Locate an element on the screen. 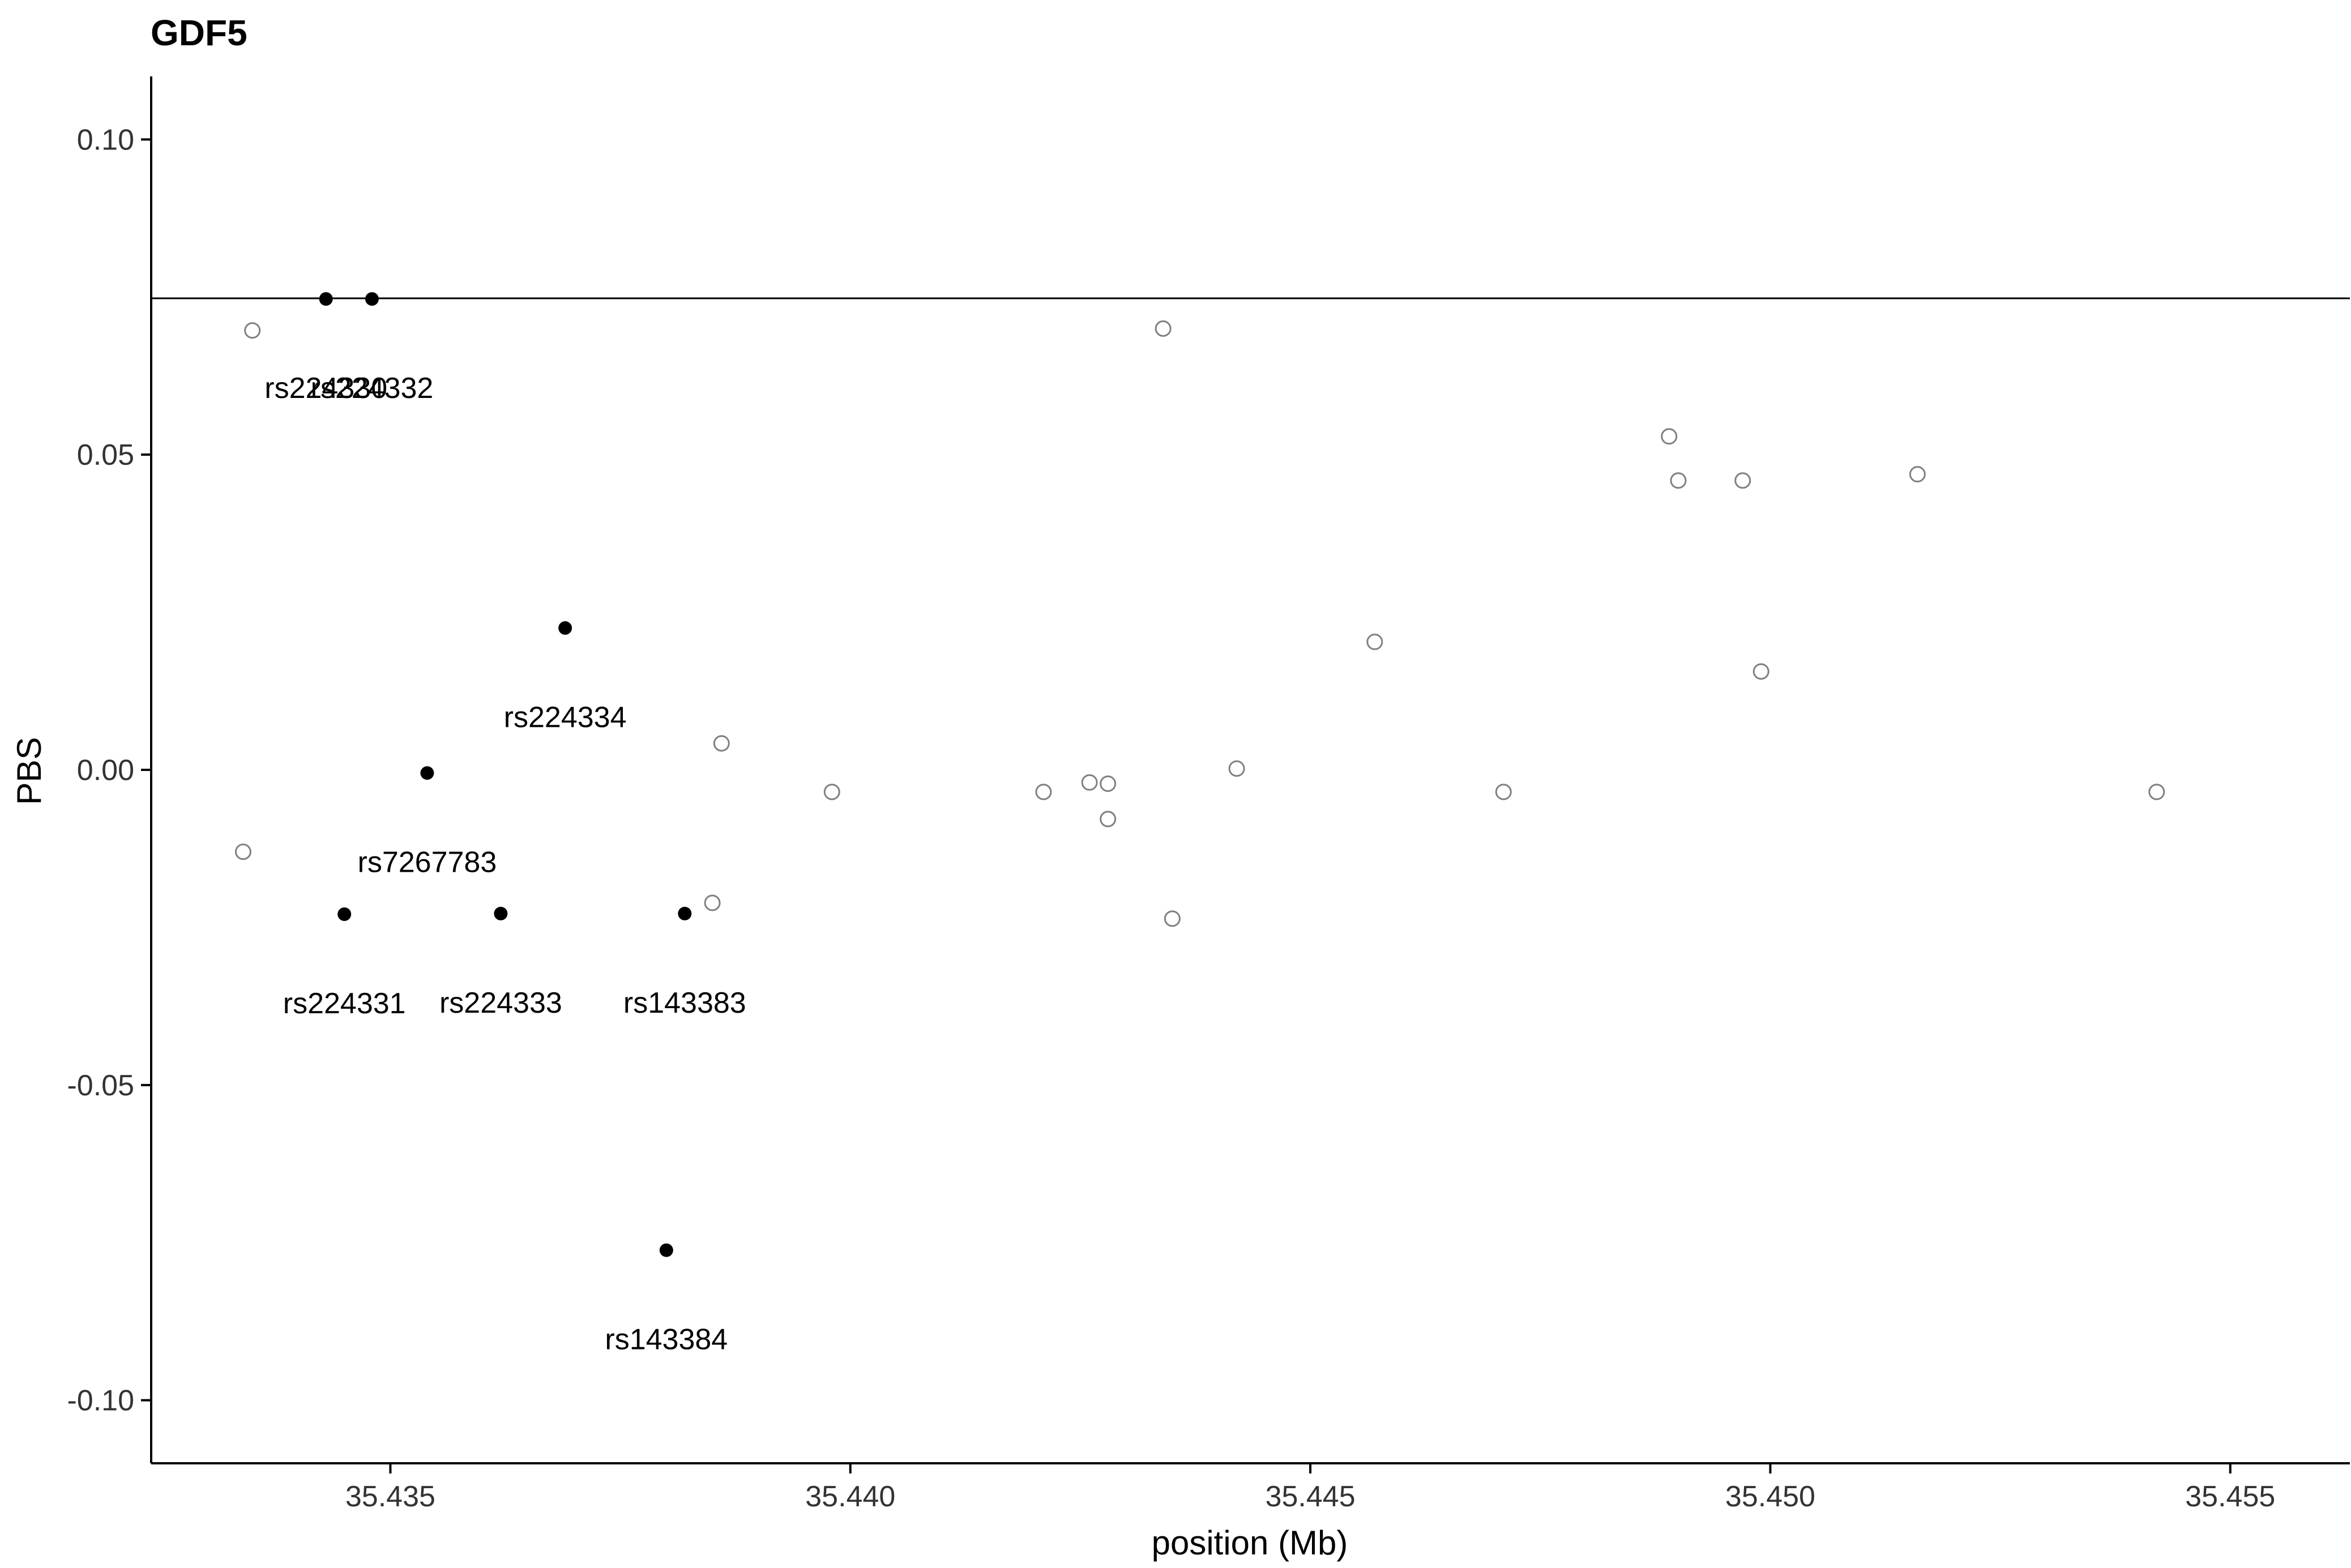  point-label: rs224331 is located at coordinates (344, 1004).